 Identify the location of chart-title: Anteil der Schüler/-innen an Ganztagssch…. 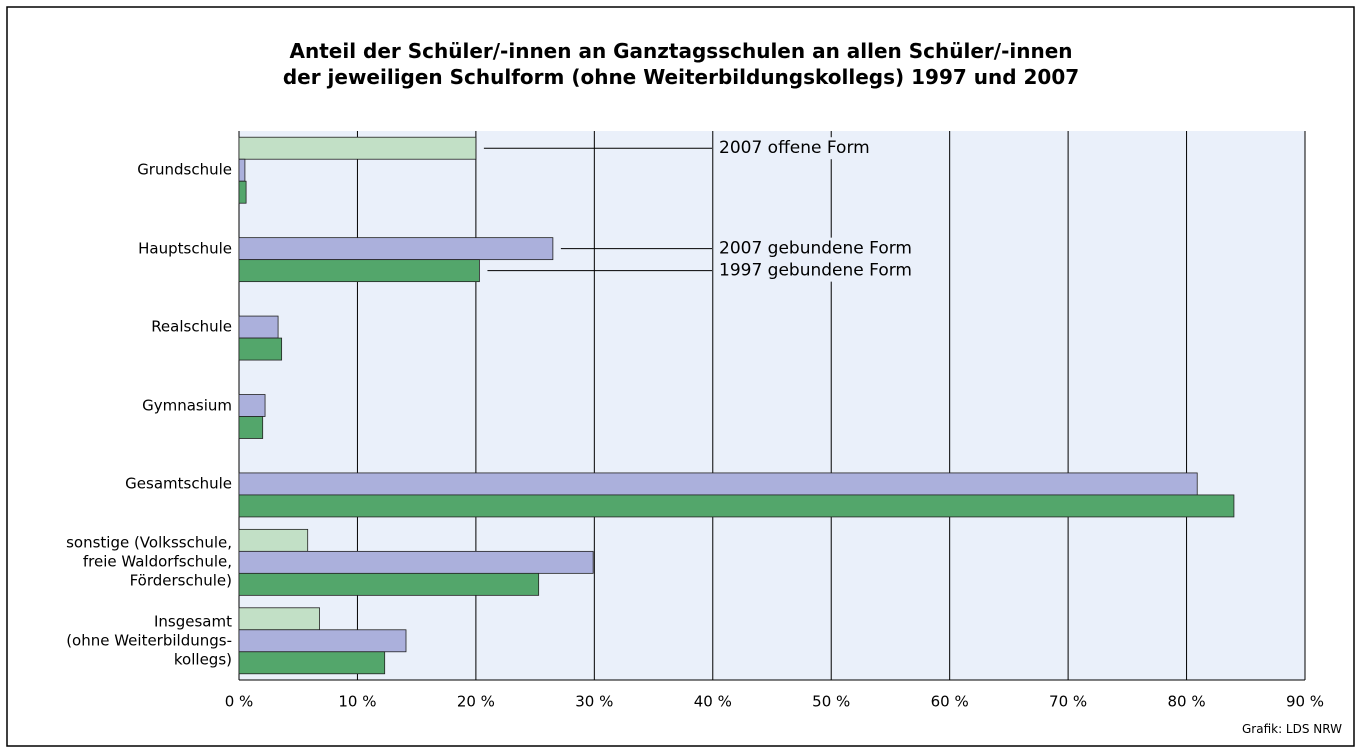
(681, 64).